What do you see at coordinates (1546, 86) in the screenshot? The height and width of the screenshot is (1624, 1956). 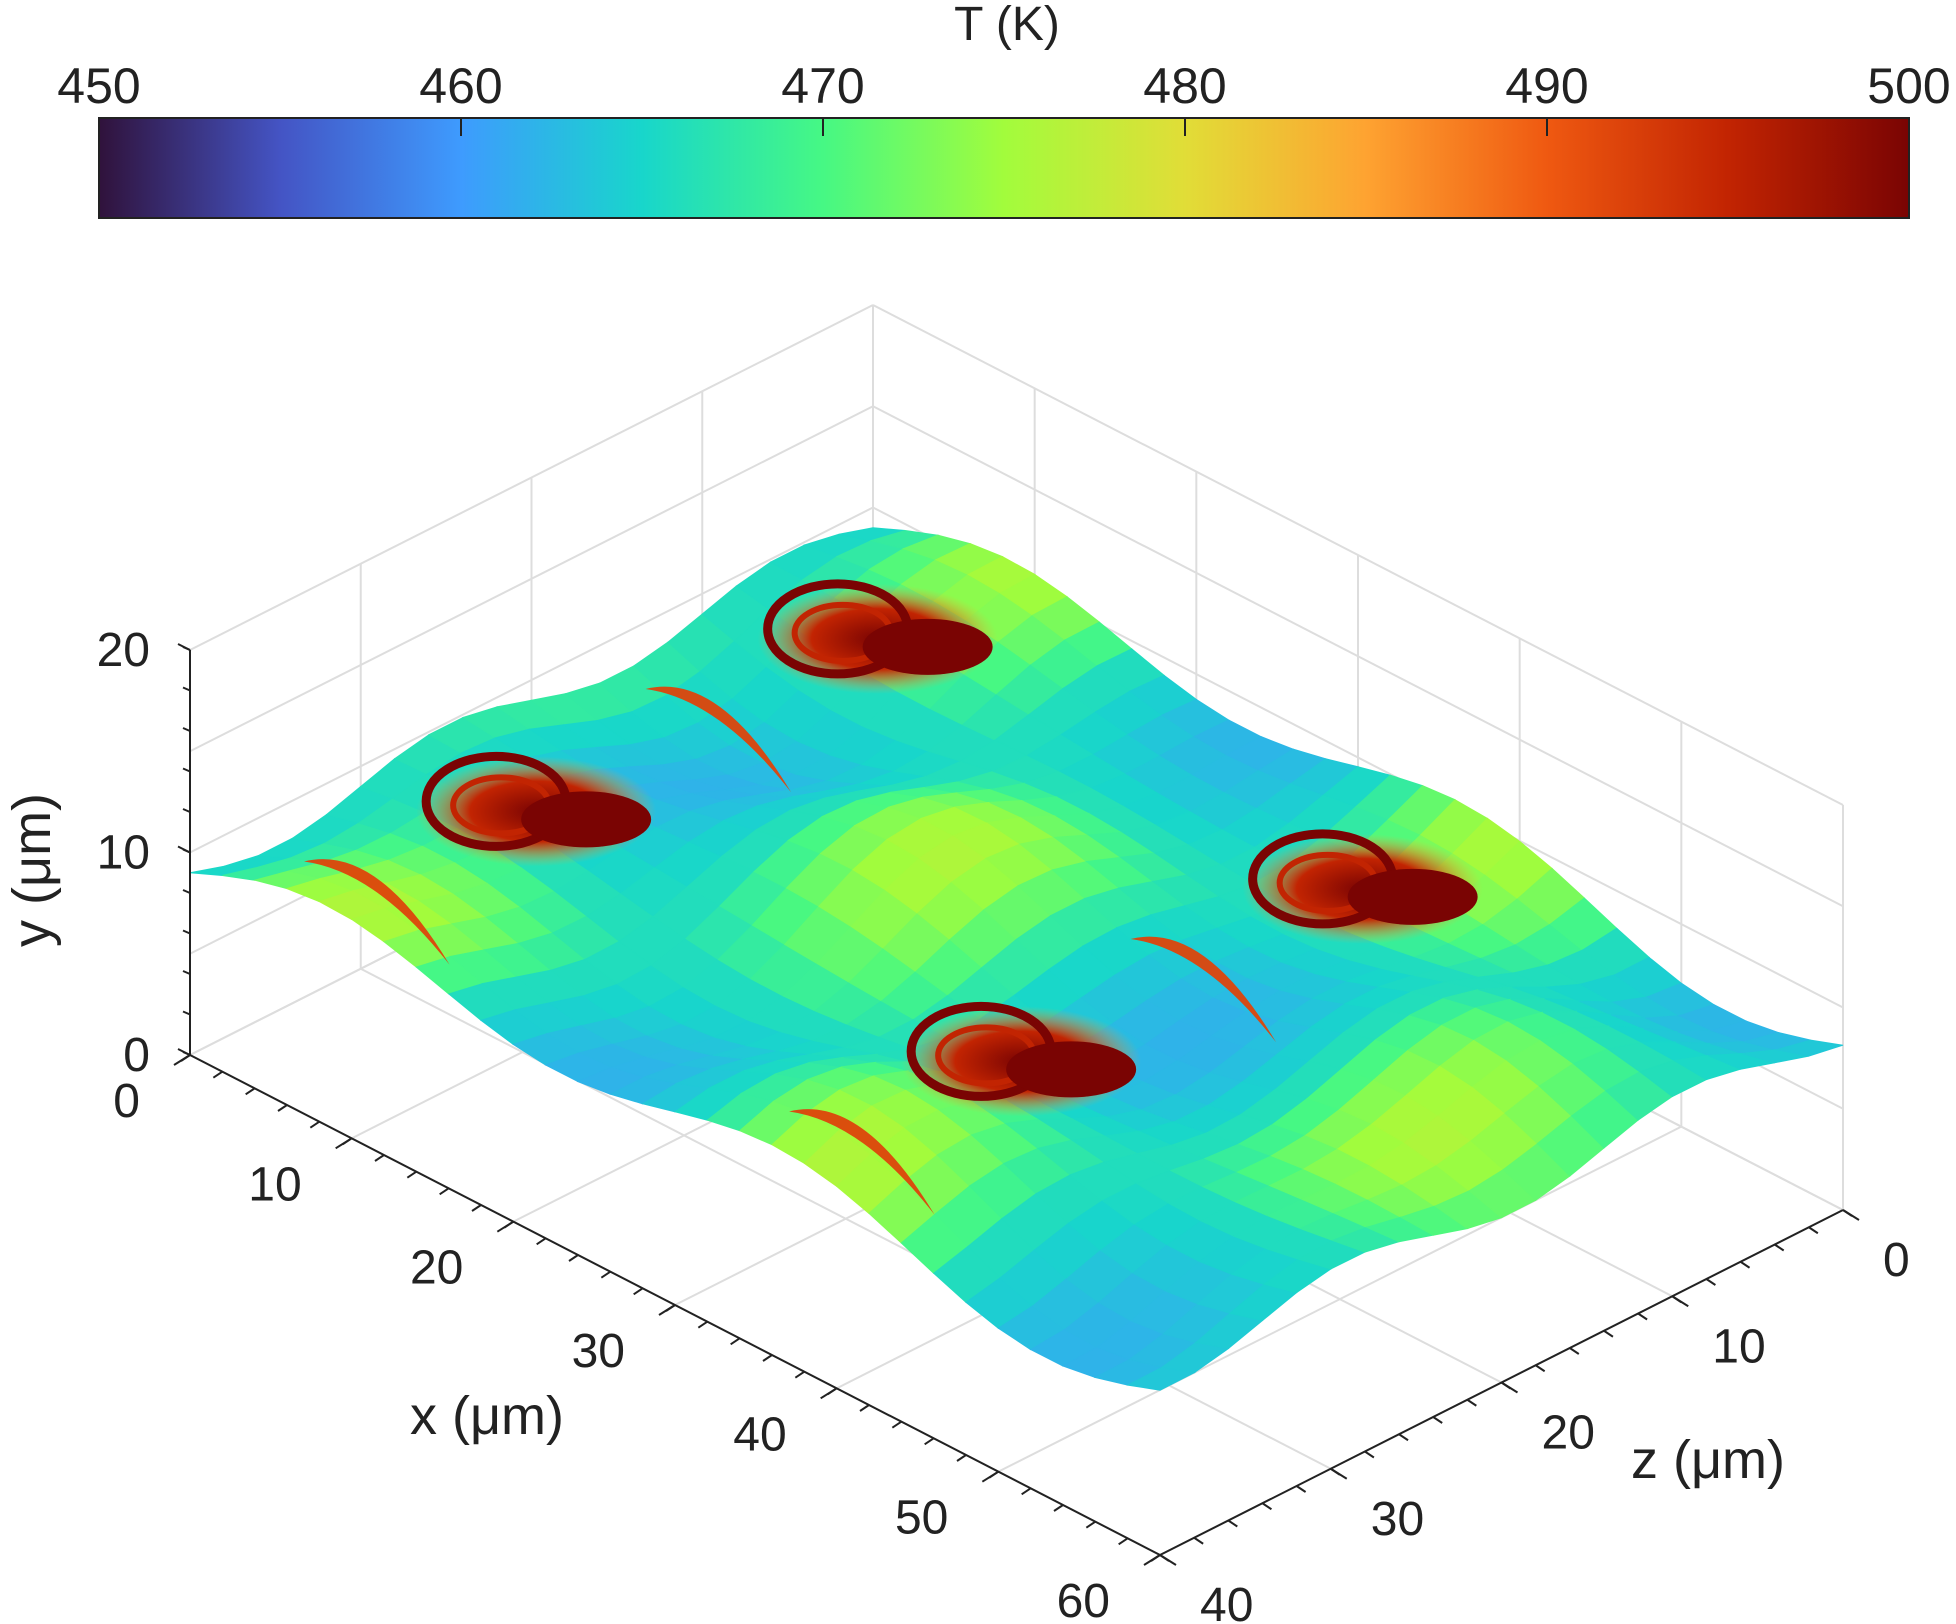 I see `colorbar-tick-label: 490` at bounding box center [1546, 86].